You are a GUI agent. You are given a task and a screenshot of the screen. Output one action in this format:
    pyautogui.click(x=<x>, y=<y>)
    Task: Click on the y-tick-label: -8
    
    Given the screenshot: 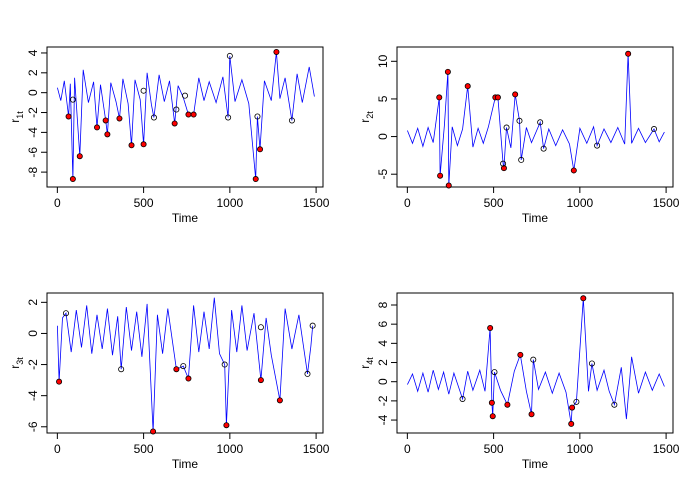 What is the action you would take?
    pyautogui.click(x=33, y=171)
    